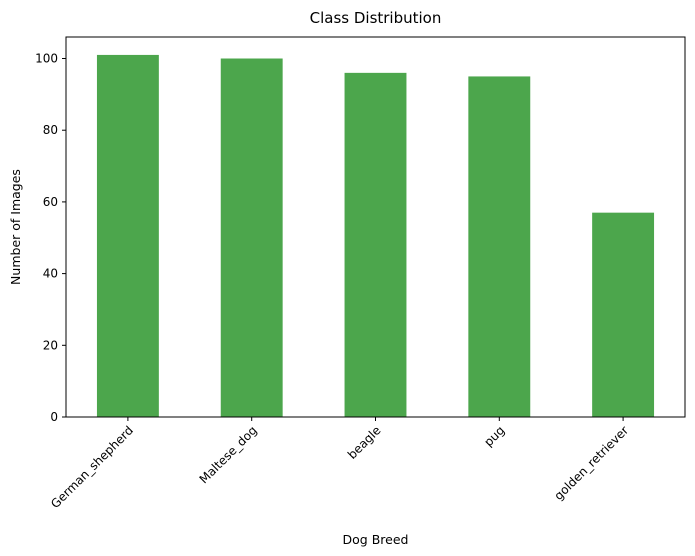 The image size is (695, 556). What do you see at coordinates (251, 238) in the screenshot?
I see `bar-Maltese_dog` at bounding box center [251, 238].